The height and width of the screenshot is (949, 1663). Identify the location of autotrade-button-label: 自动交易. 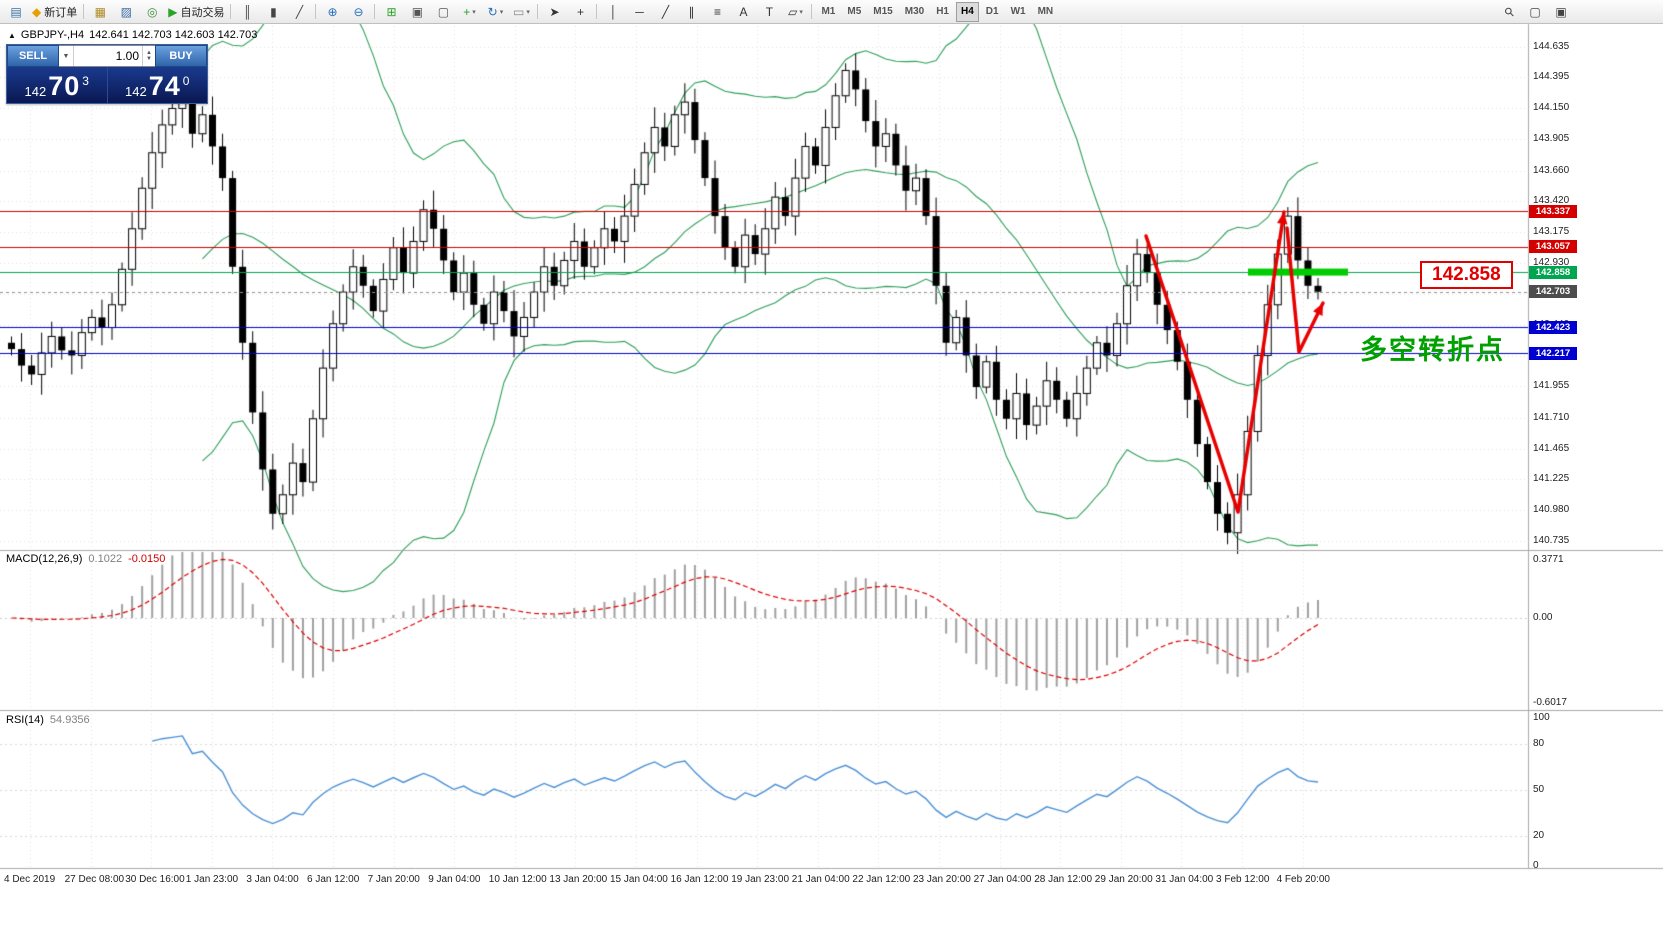
(202, 12).